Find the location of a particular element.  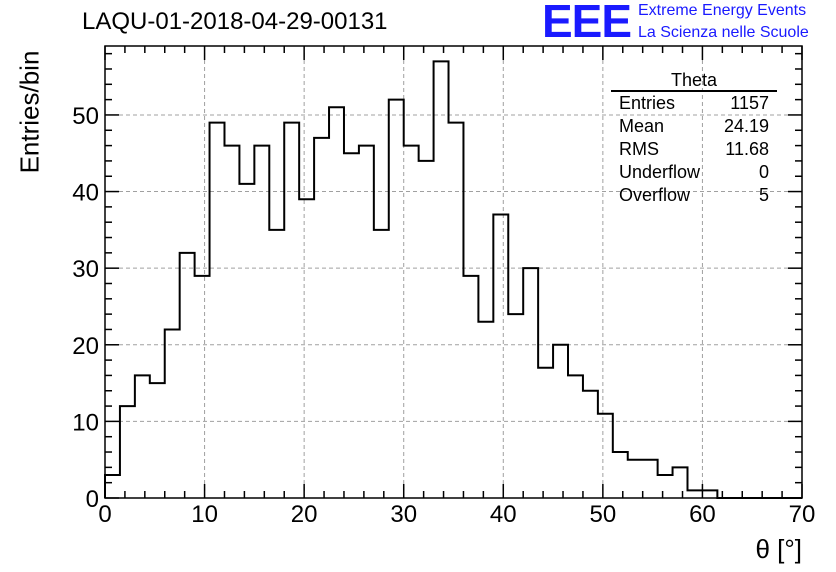

stats-value: 11.68 is located at coordinates (747, 149).